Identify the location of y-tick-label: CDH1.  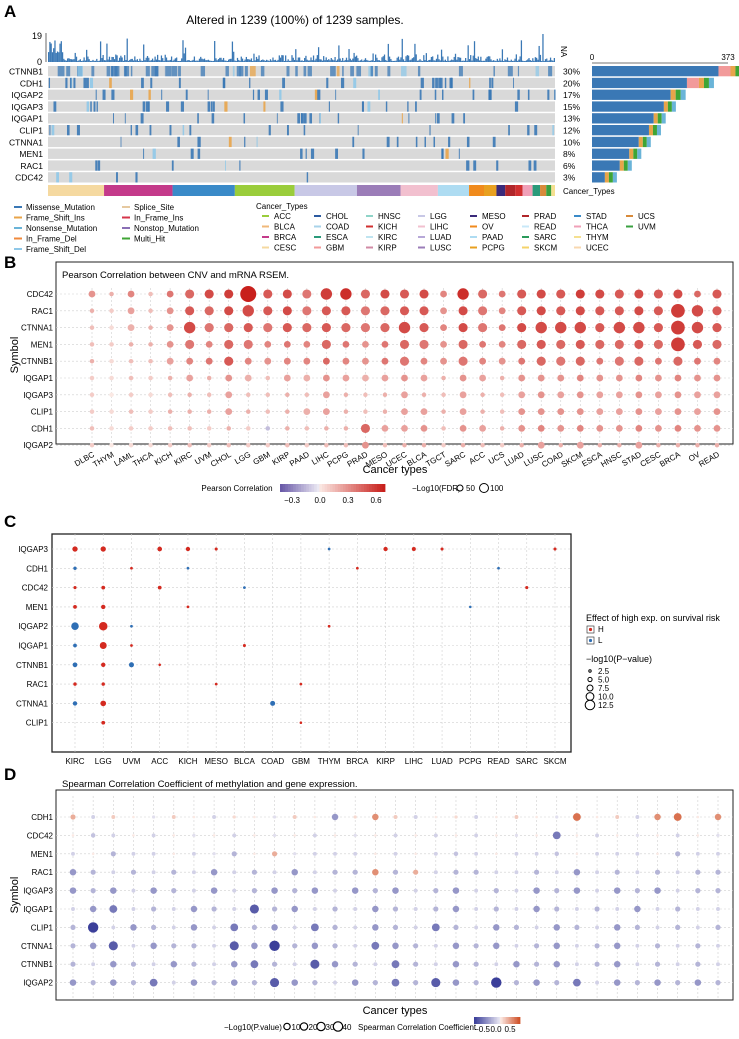
(42, 428).